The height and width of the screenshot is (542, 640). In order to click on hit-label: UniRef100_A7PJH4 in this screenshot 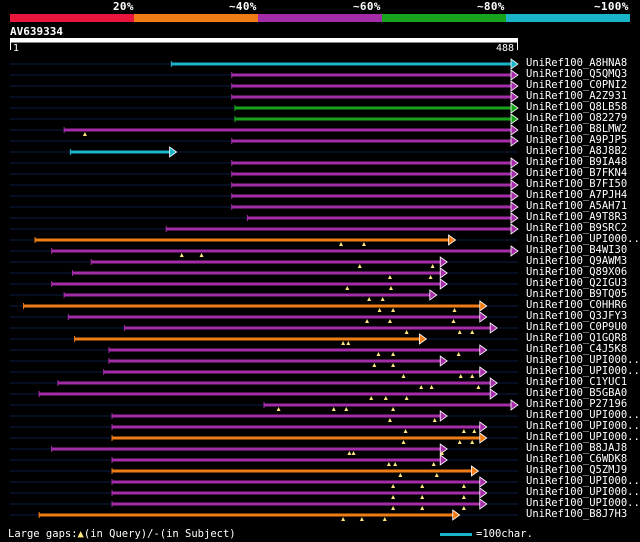, I will do `click(577, 195)`.